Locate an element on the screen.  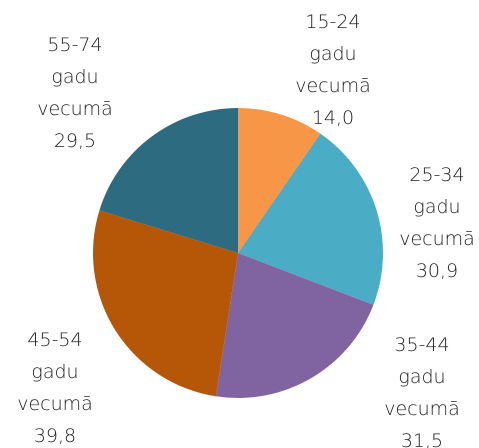
category-label: 55-74 gadu vecumā is located at coordinates (75, 77).